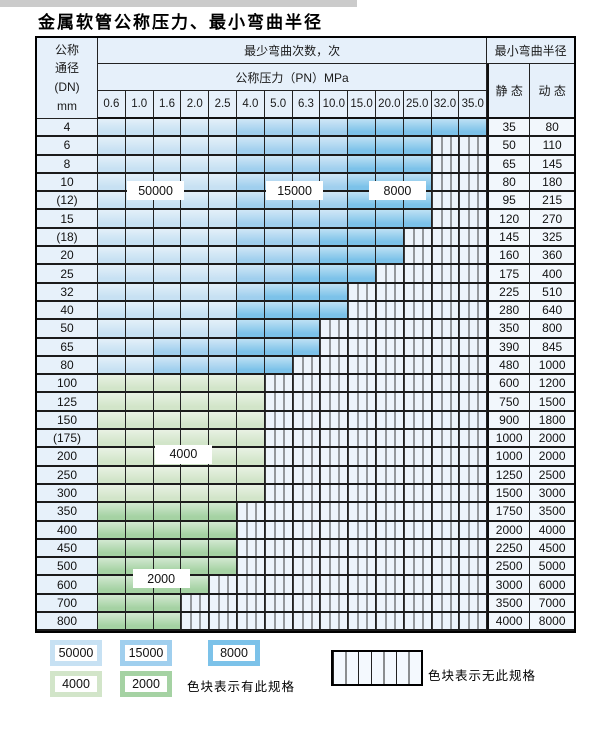  What do you see at coordinates (334, 105) in the screenshot?
I see `pressure-col-header: 10.0` at bounding box center [334, 105].